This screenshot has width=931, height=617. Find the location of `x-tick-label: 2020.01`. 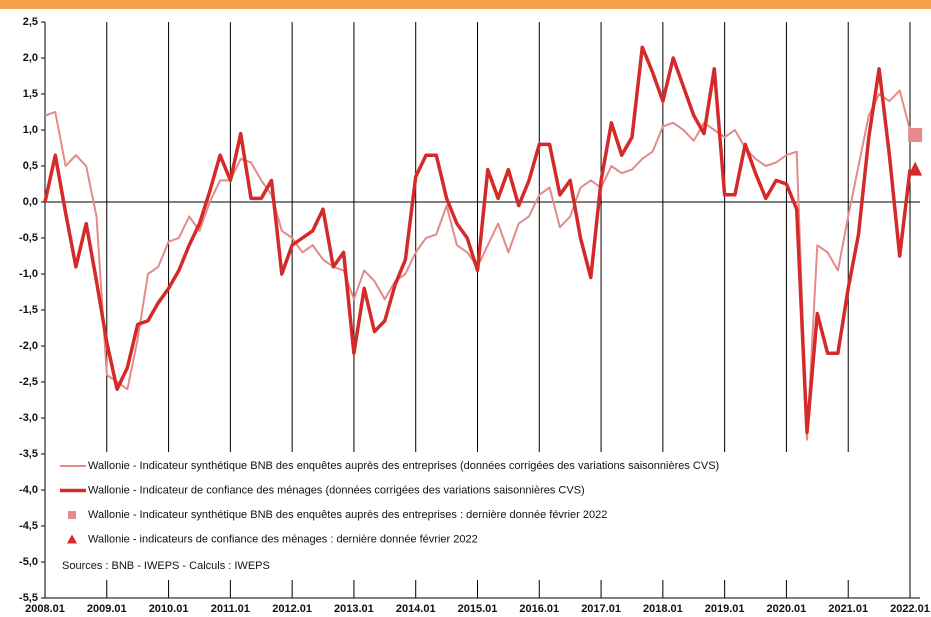

x-tick-label: 2020.01 is located at coordinates (787, 609).